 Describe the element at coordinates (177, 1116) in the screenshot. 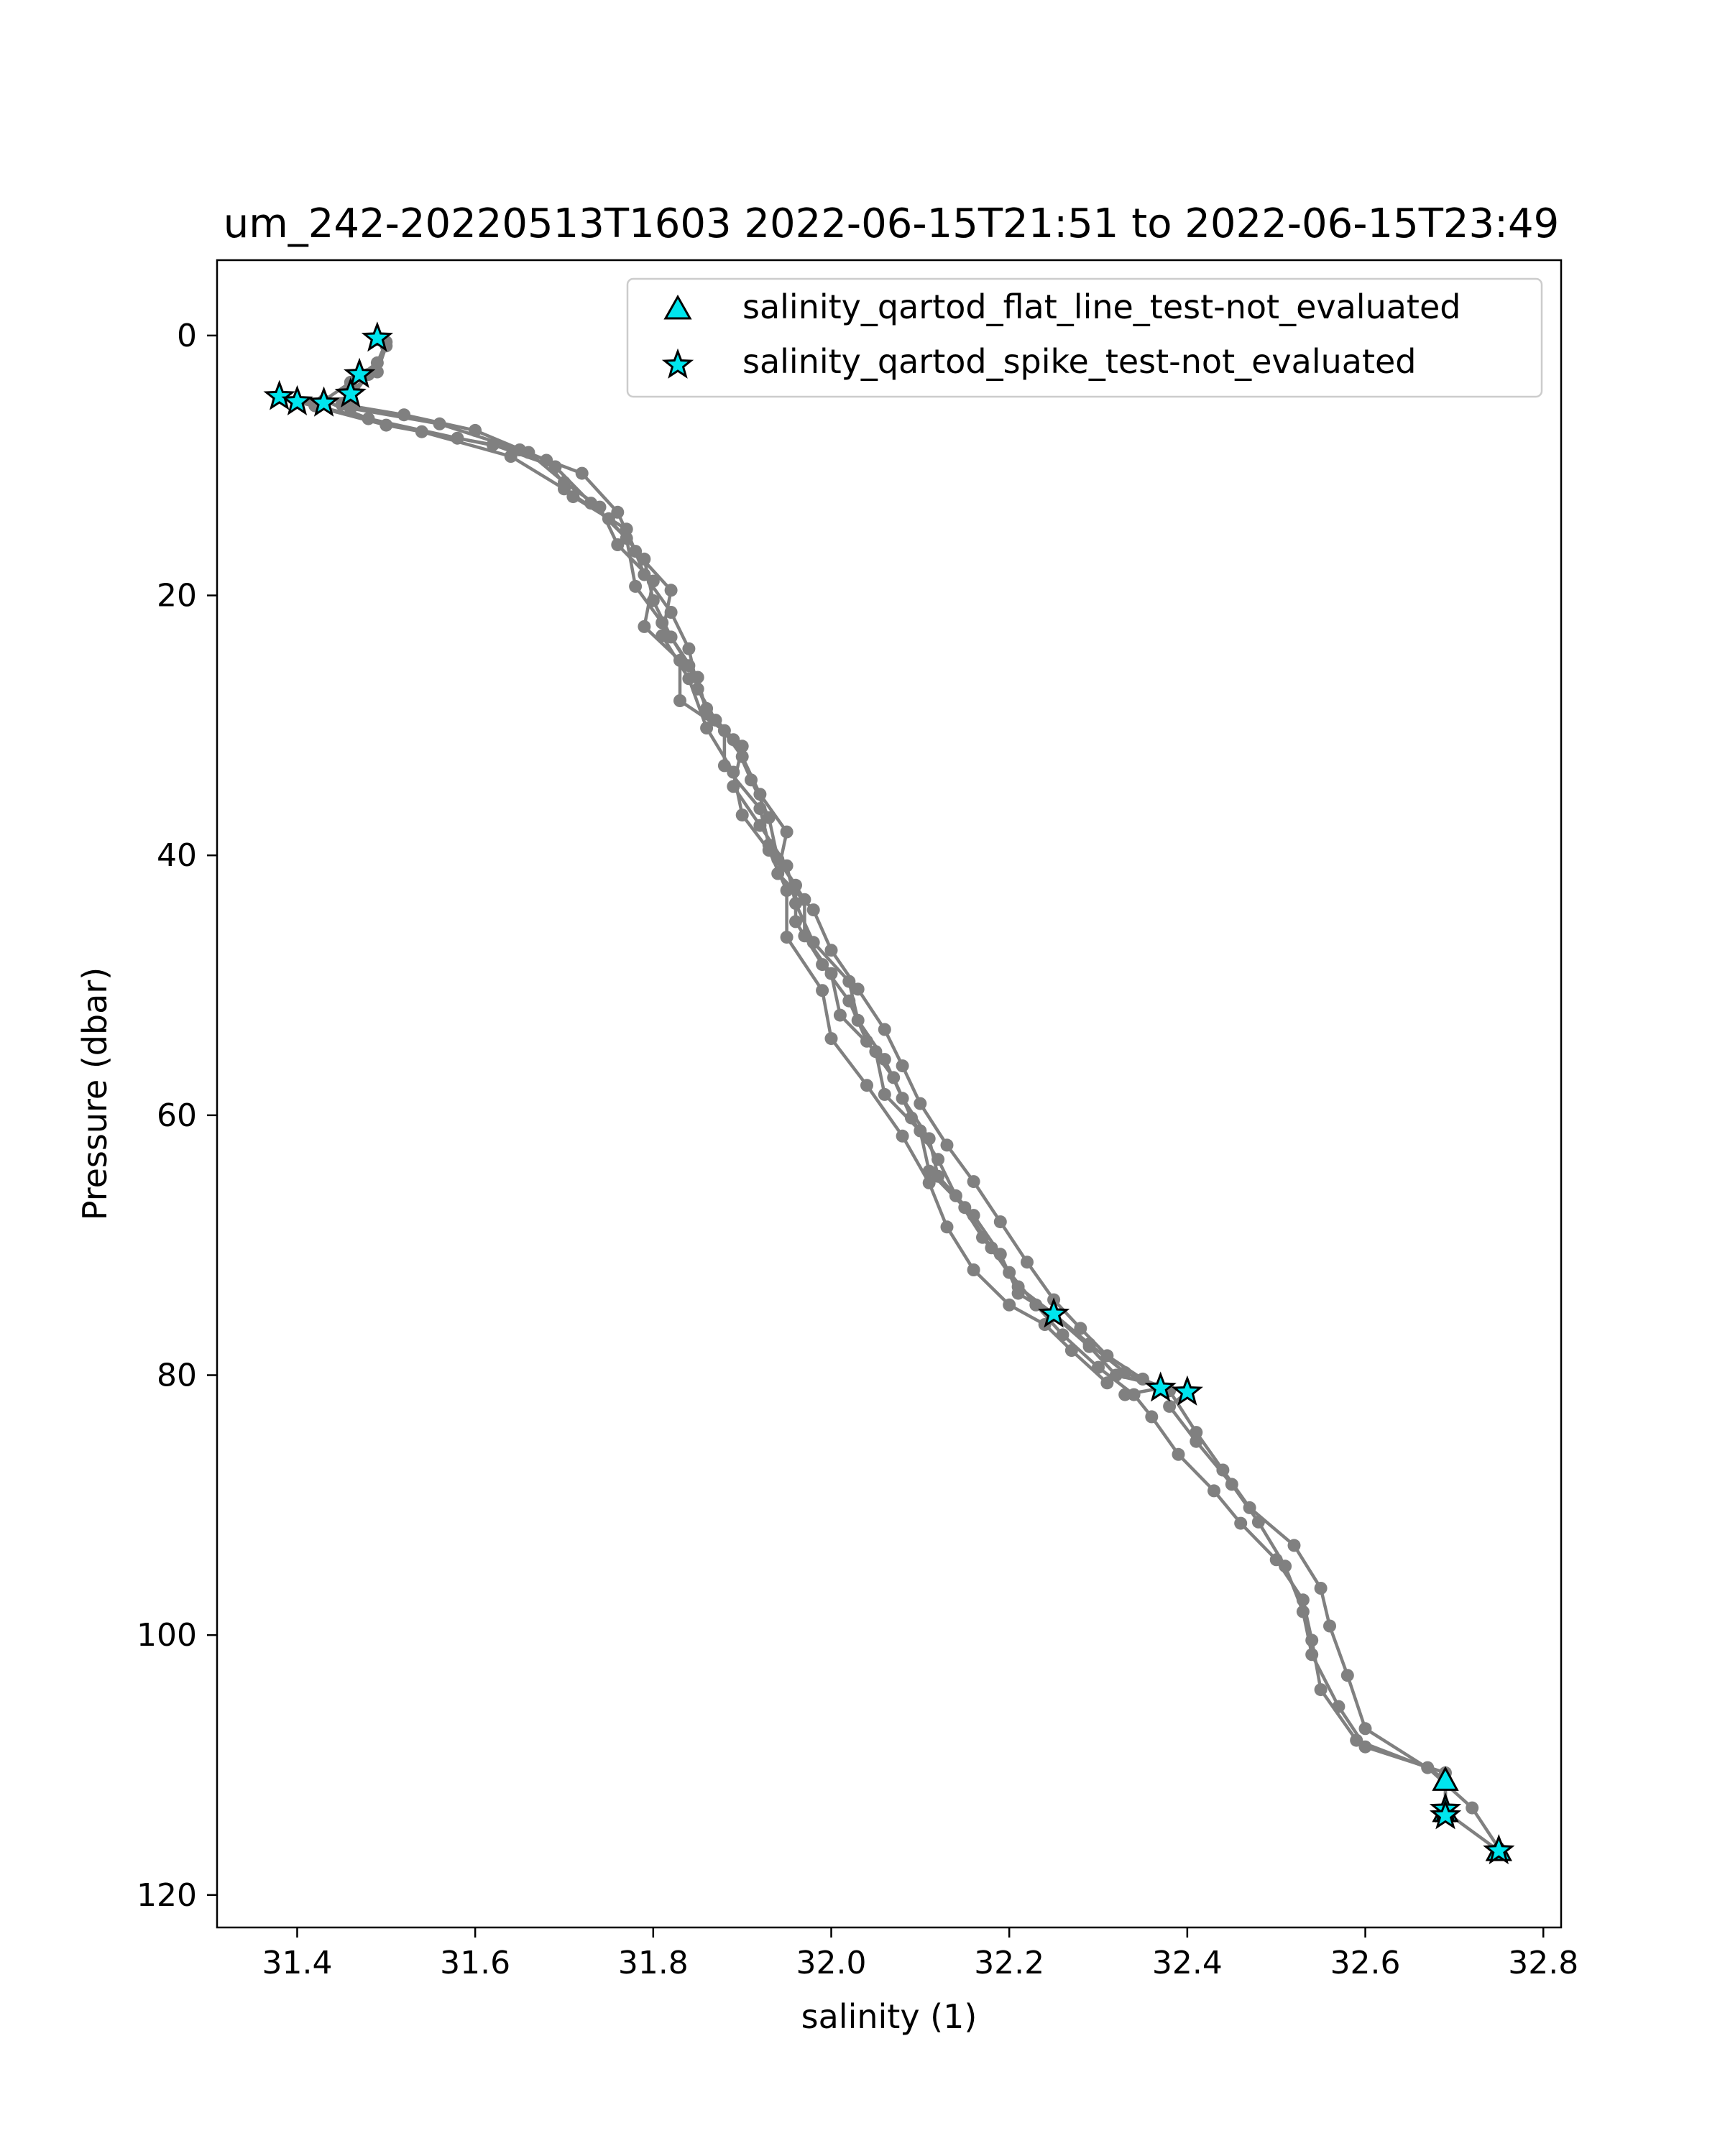

I see `y-tick-label: 60` at that location.